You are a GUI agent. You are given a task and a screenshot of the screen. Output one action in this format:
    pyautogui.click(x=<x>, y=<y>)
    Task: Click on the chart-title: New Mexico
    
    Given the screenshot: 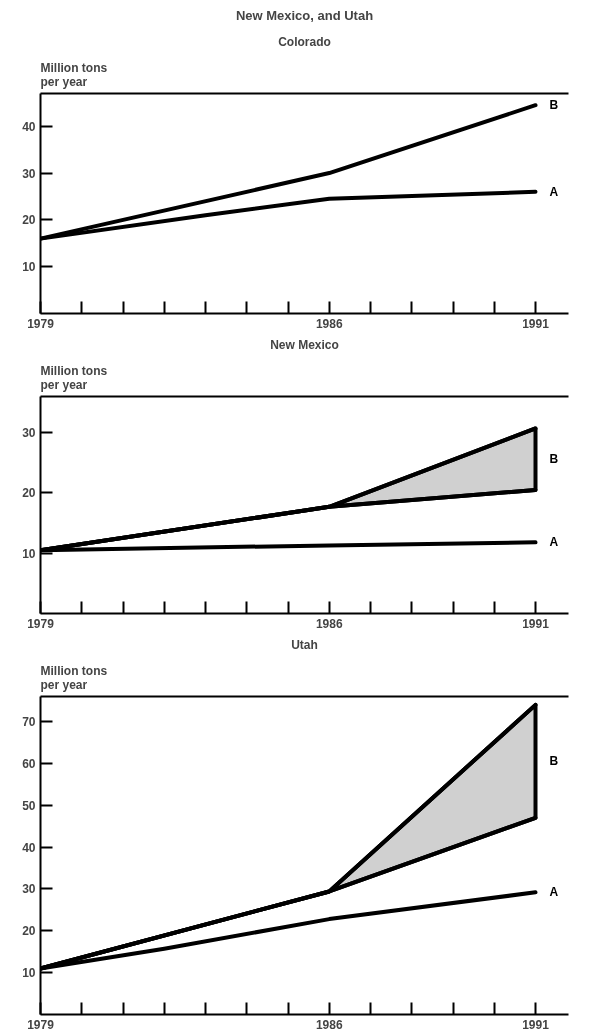 What is the action you would take?
    pyautogui.click(x=304, y=344)
    